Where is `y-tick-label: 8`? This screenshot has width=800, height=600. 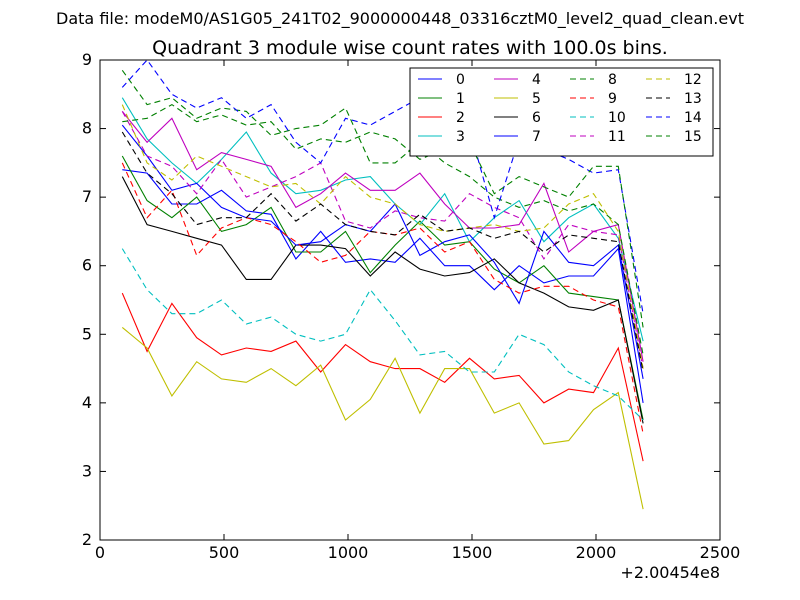
y-tick-label: 8 is located at coordinates (87, 128).